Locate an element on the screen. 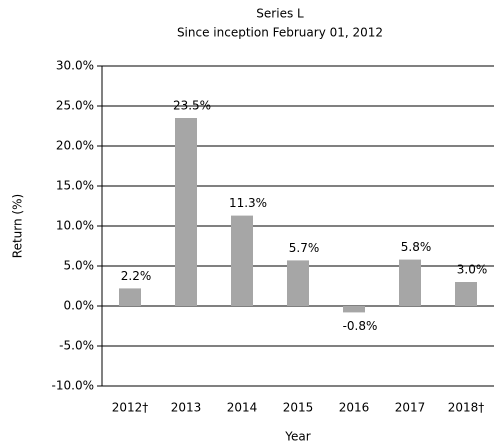 The height and width of the screenshot is (447, 495). y-axis-label: Return (%) is located at coordinates (18, 226).